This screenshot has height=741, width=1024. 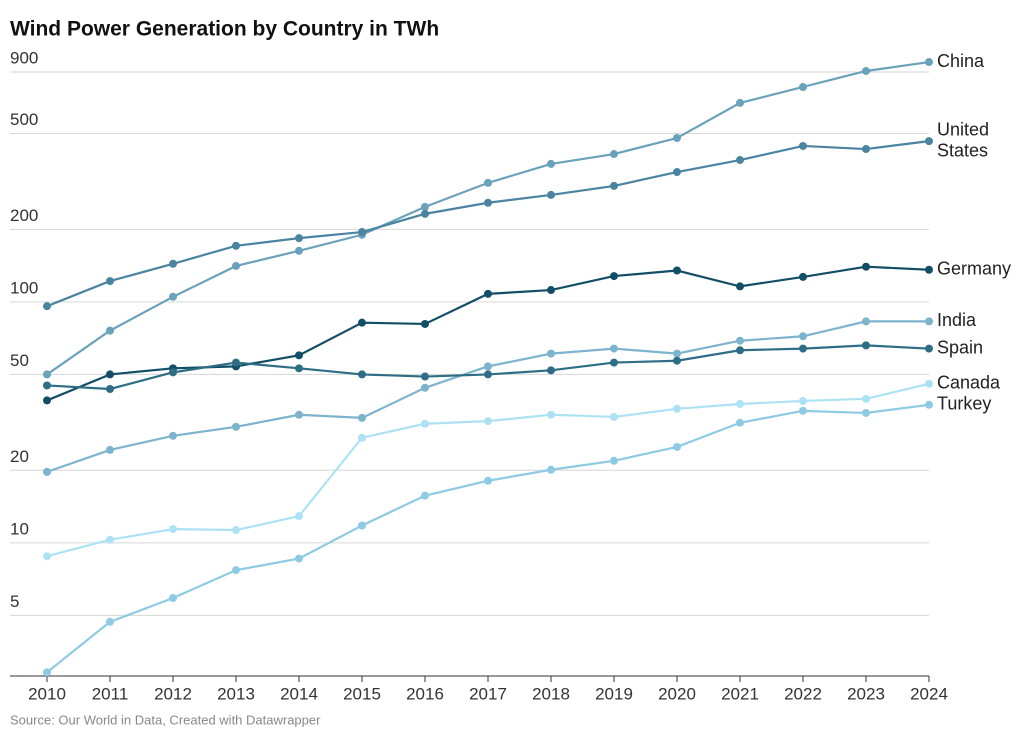 I want to click on x-tick-label: 2010, so click(x=47, y=693).